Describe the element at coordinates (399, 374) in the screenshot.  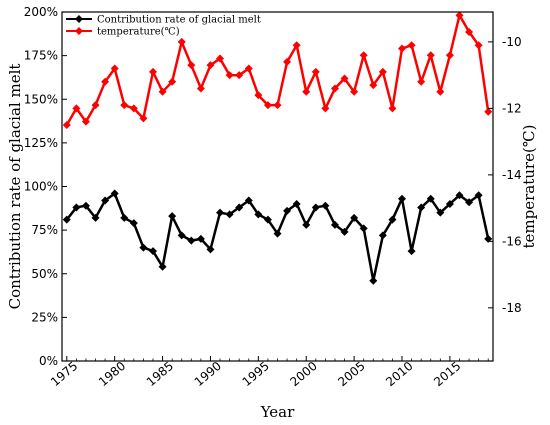
I see `x-tick-label-2010: 2010` at that location.